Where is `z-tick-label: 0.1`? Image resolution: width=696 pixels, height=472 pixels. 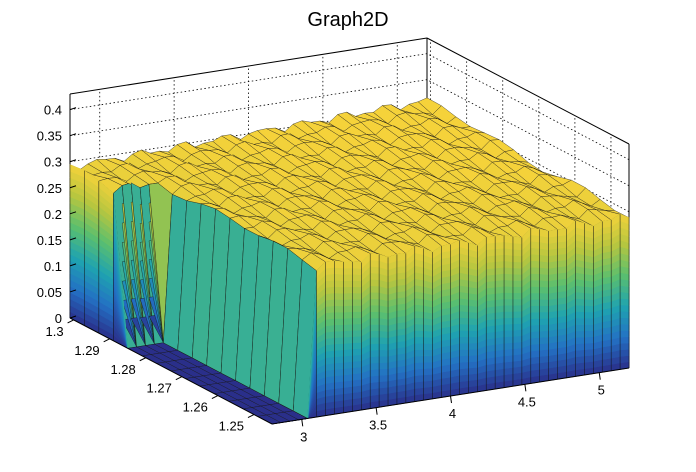 z-tick-label: 0.1 is located at coordinates (53, 266).